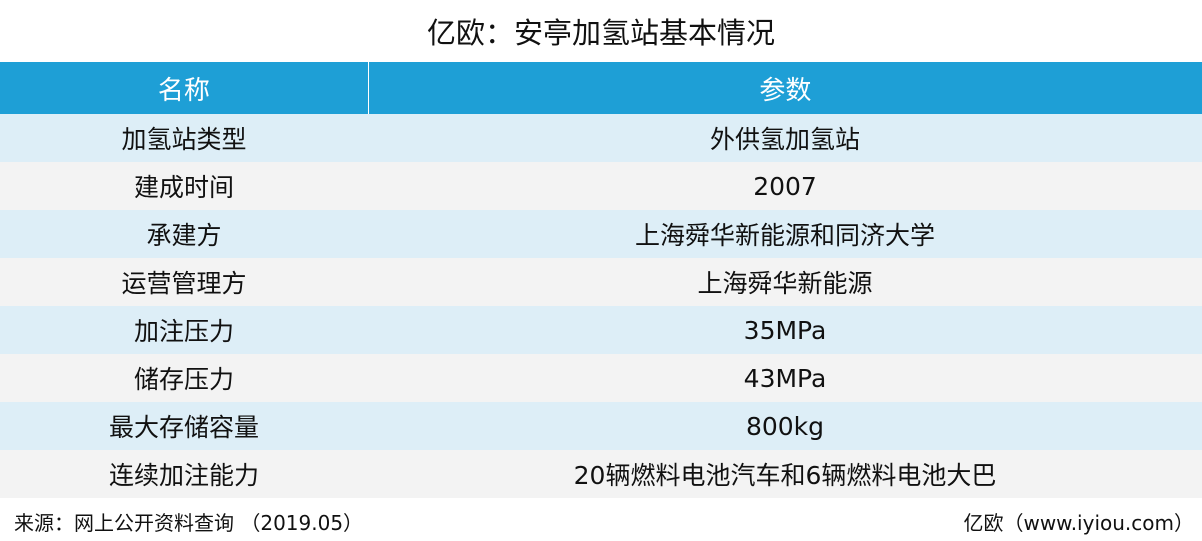  Describe the element at coordinates (601, 186) in the screenshot. I see `table-row: 建成时间 2007` at that location.